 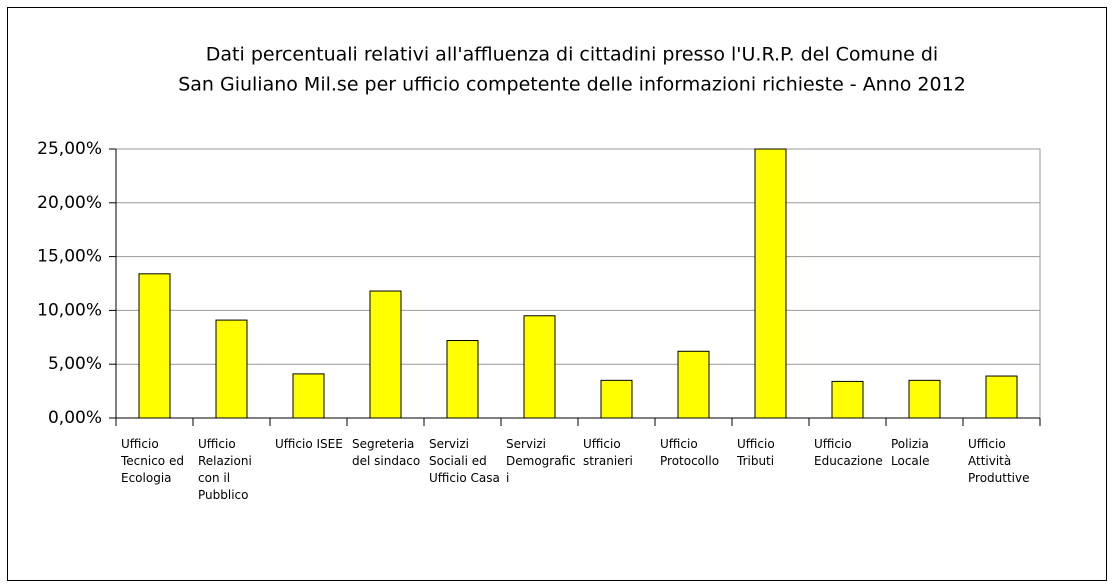 I want to click on x-tick-label-box: Ufficio Tributi, so click(x=756, y=452).